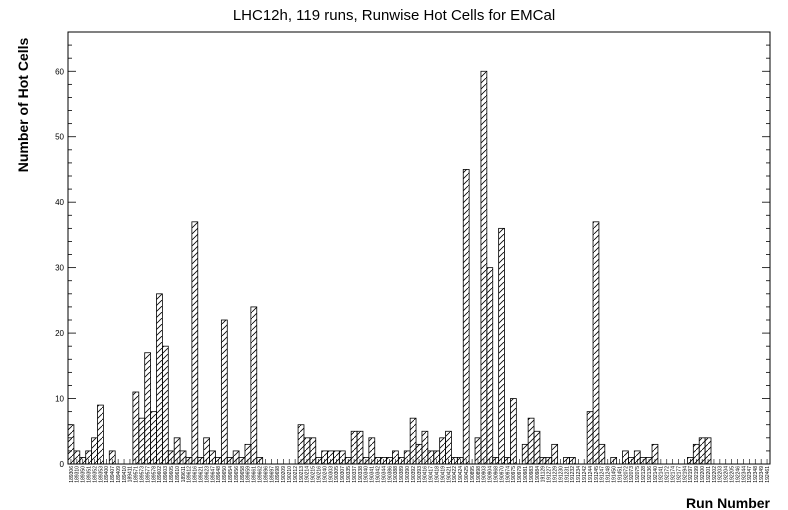 This screenshot has width=788, height=510. Describe the element at coordinates (23, 105) in the screenshot. I see `y-axis-label: Number of Hot Cells` at that location.